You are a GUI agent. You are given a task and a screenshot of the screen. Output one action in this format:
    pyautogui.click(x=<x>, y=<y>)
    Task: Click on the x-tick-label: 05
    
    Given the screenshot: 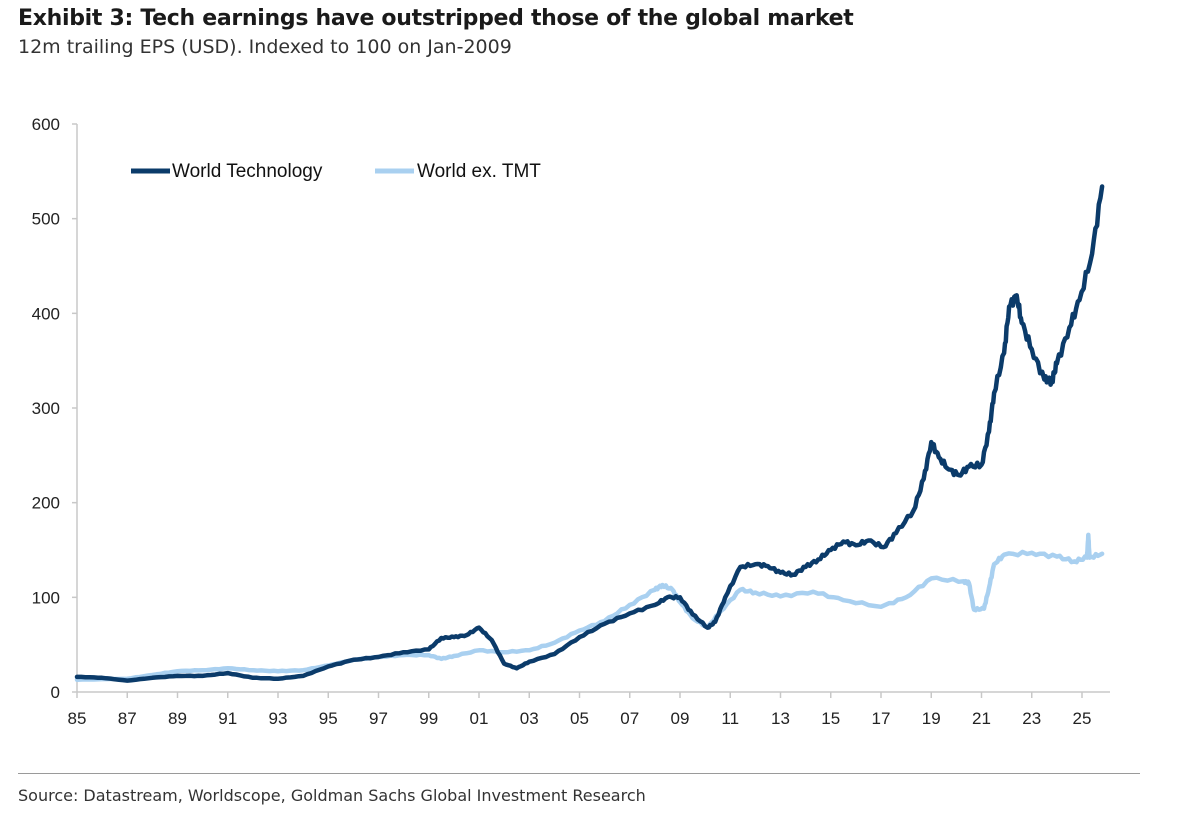 What is the action you would take?
    pyautogui.click(x=579, y=718)
    